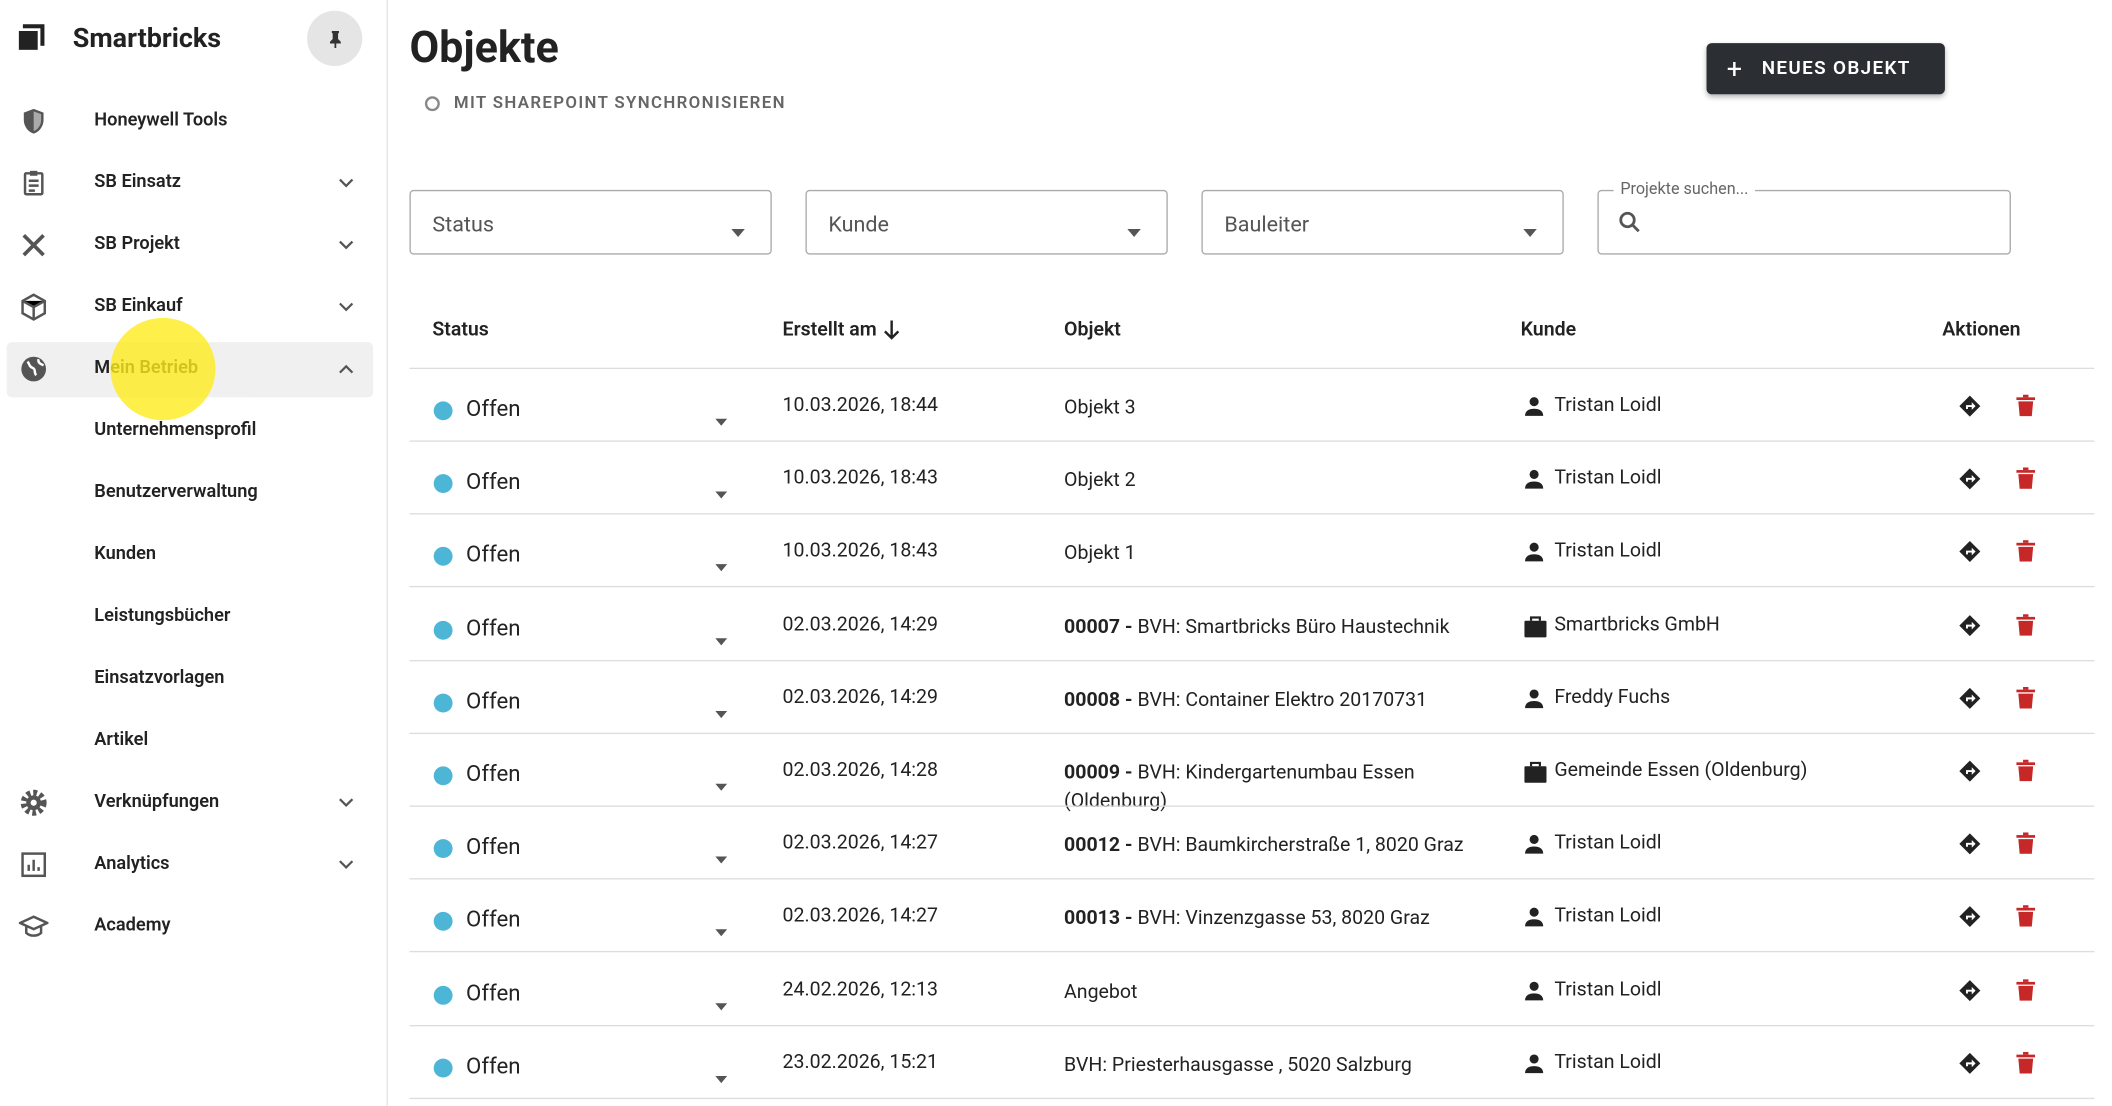  I want to click on object-title: Objekt 1, so click(1100, 553).